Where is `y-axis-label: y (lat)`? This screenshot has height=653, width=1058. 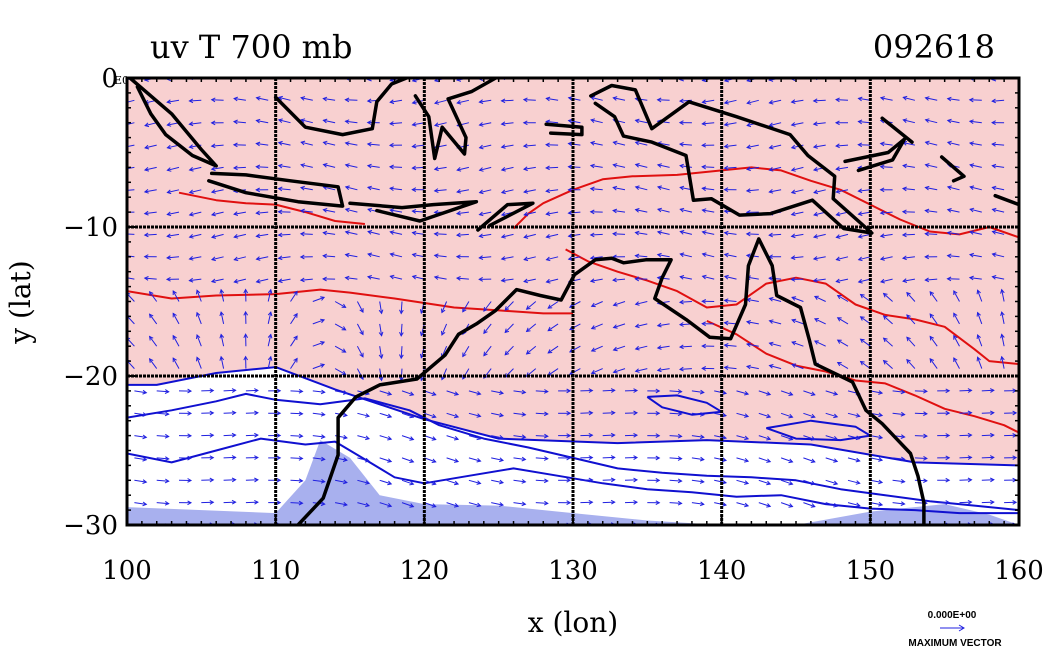
y-axis-label: y (lat) is located at coordinates (20, 302).